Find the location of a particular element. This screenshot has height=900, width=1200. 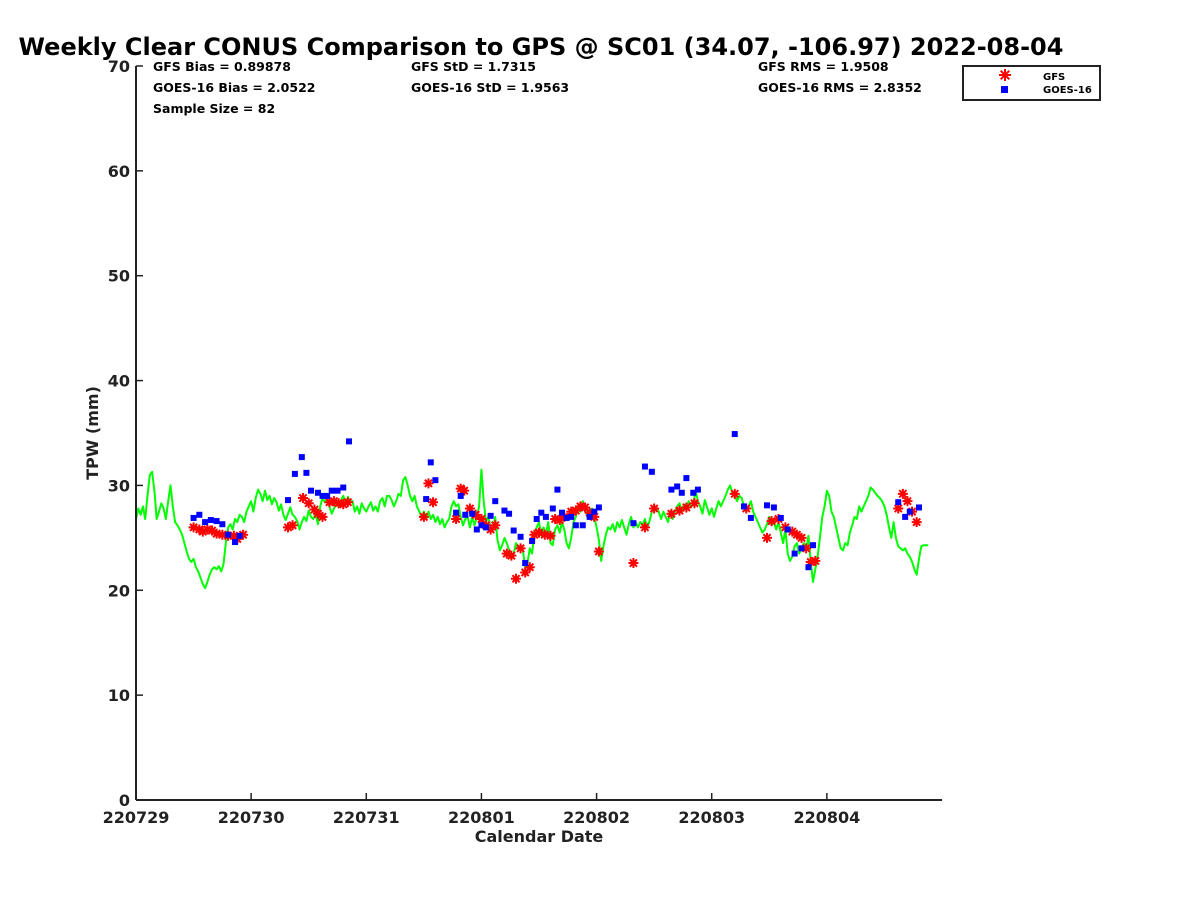

legend: GFS GOES-16 is located at coordinates (1031, 83).